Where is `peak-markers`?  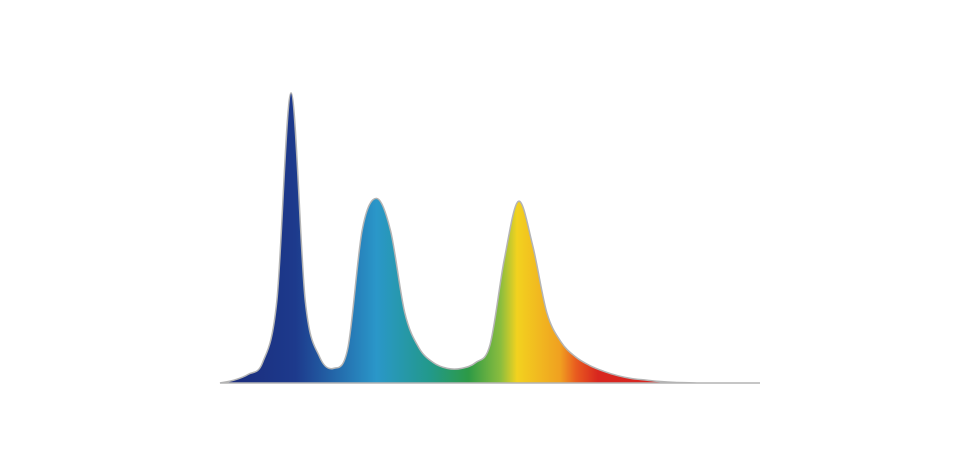
peak-markers is located at coordinates (404, 145).